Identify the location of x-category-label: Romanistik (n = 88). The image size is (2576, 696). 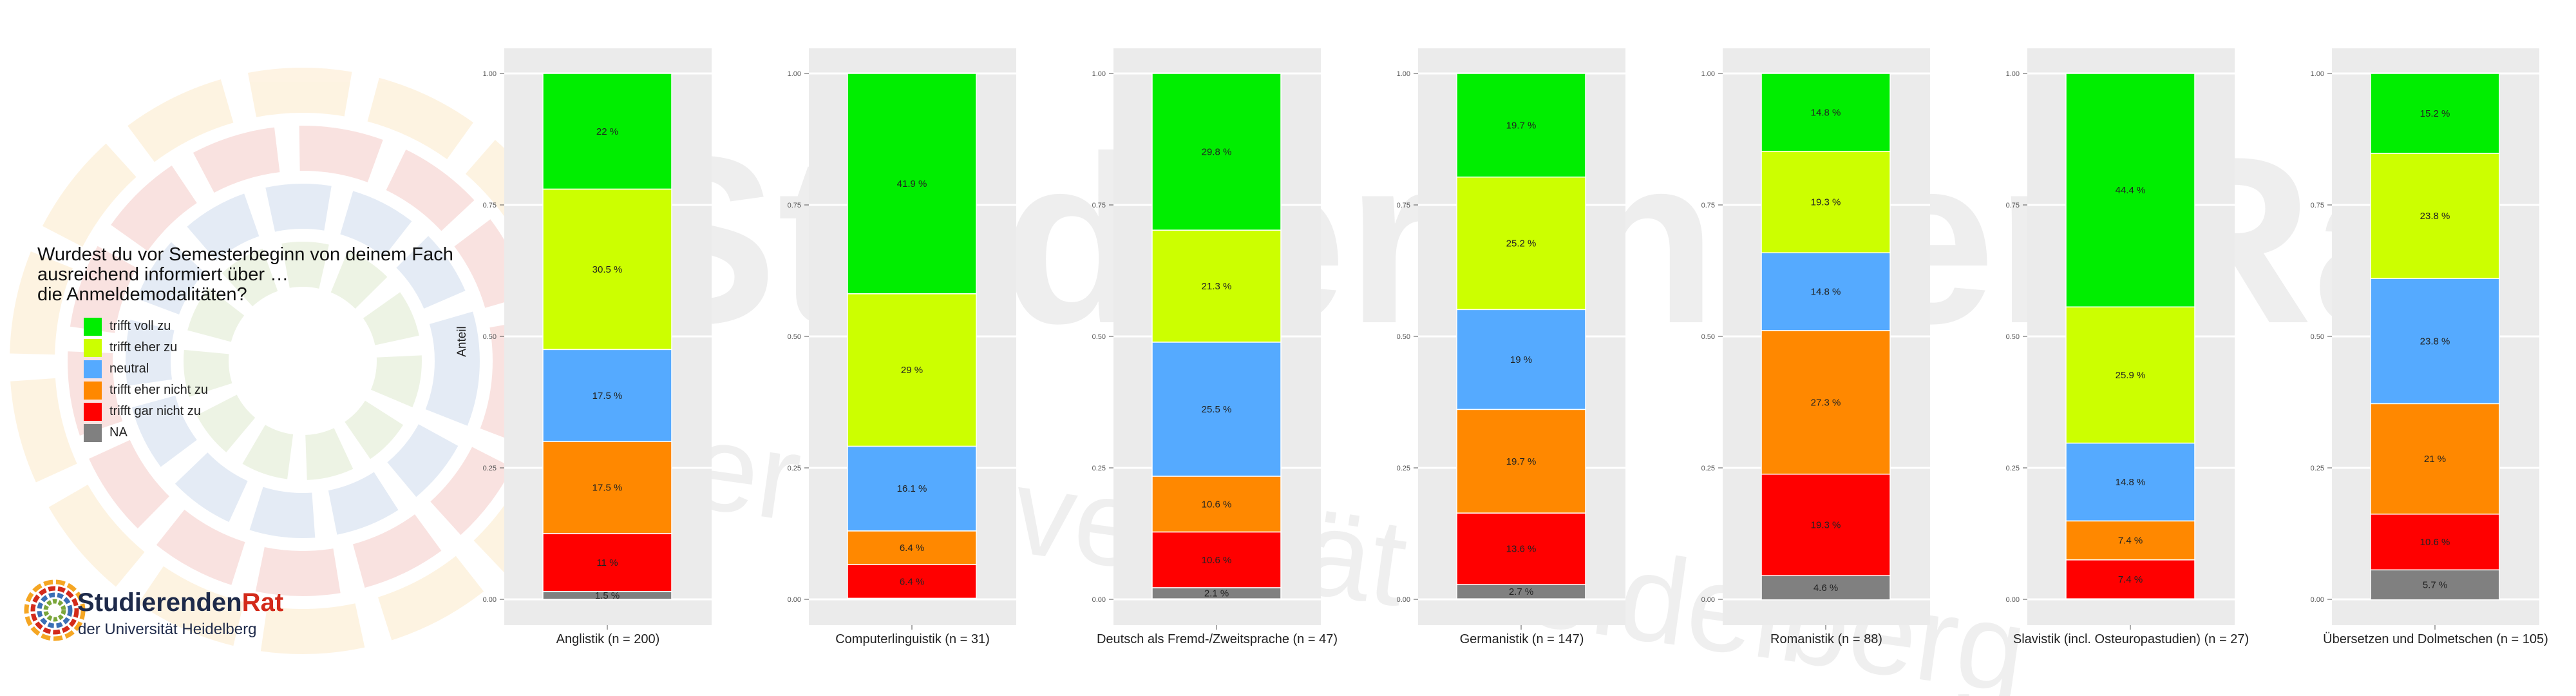
(1826, 639).